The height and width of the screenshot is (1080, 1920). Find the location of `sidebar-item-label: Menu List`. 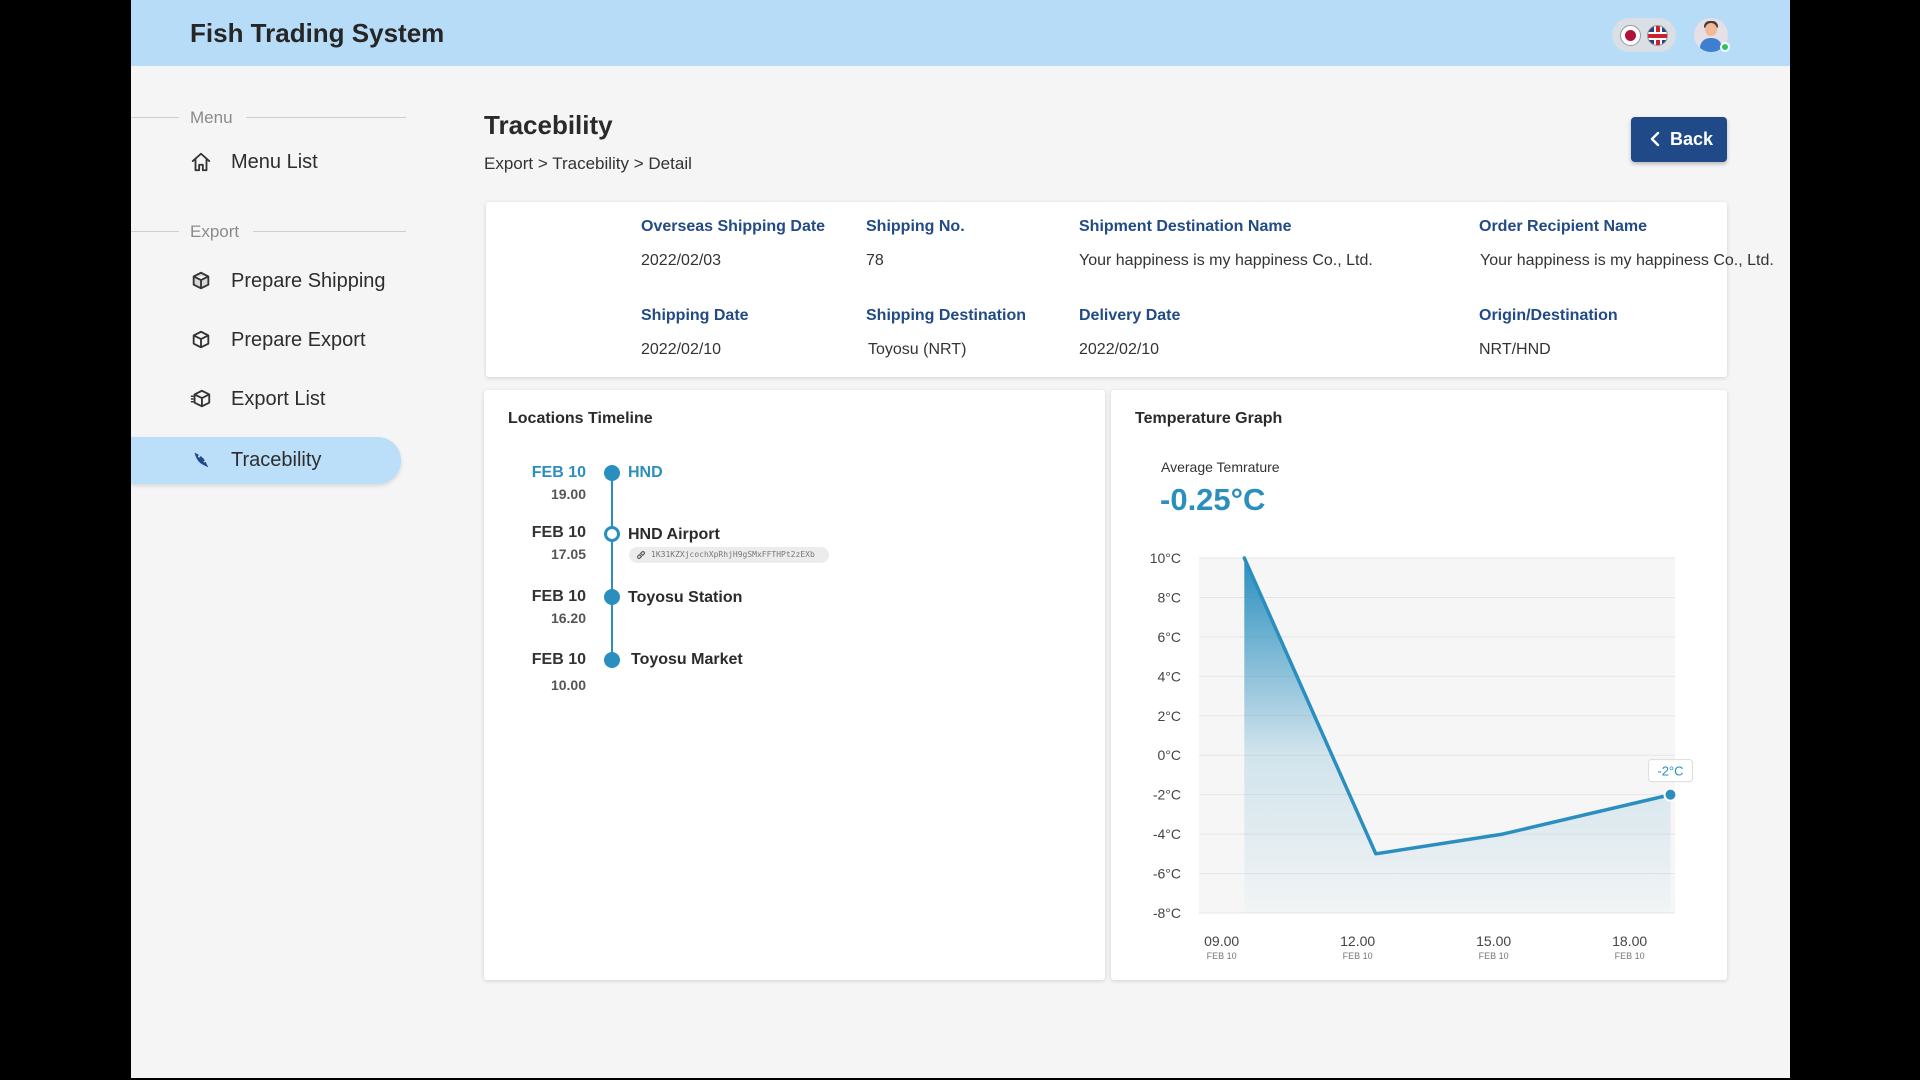

sidebar-item-label: Menu List is located at coordinates (274, 162).